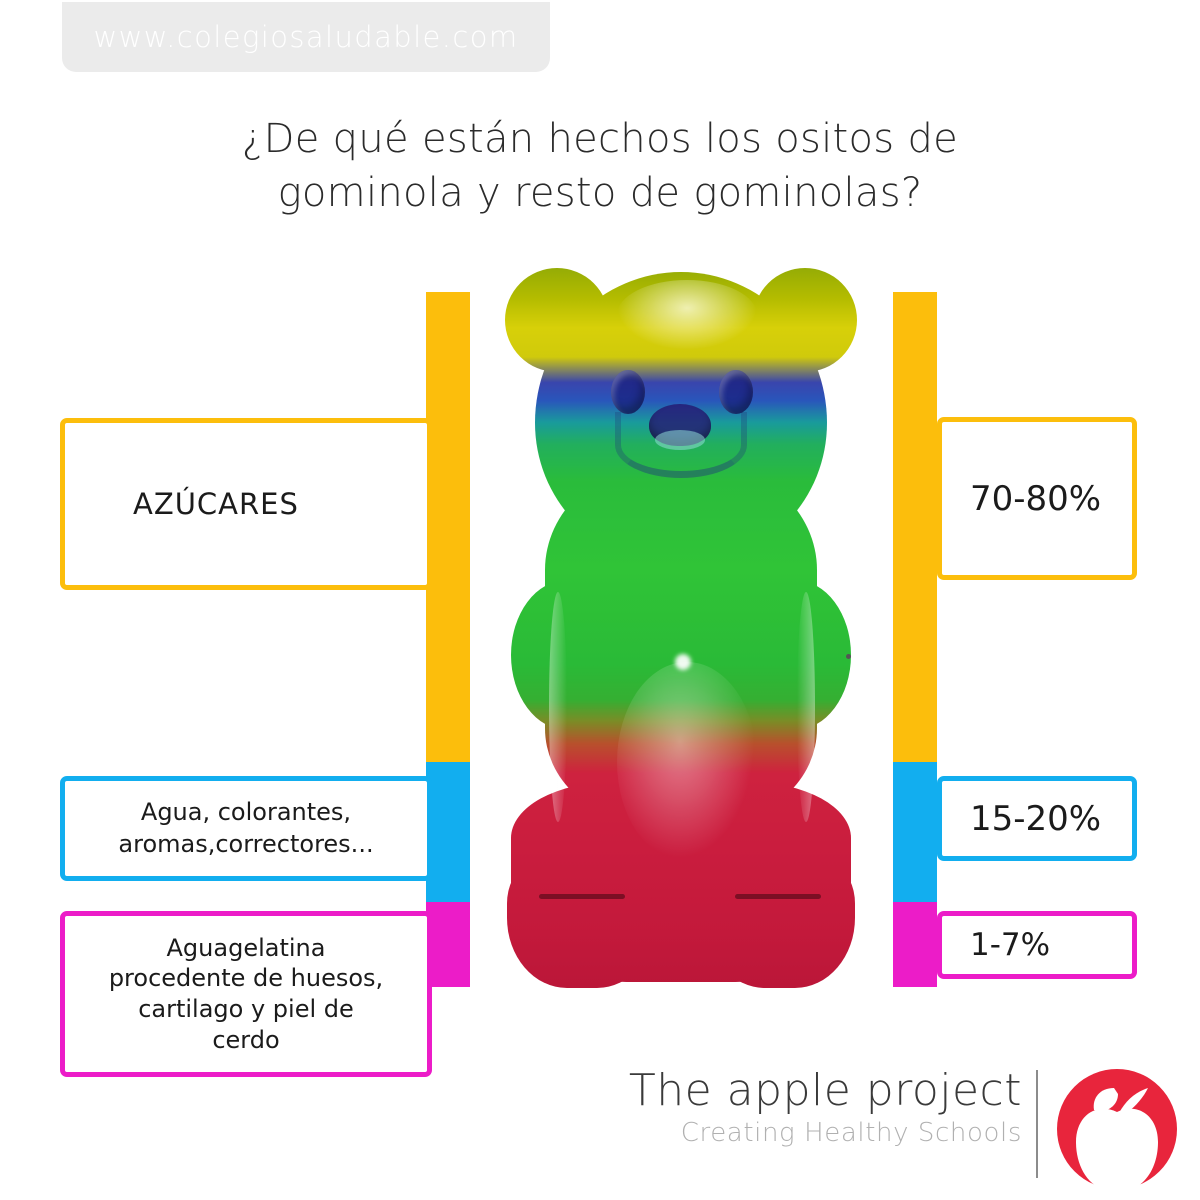  I want to click on value-box-gelatin: 1-7%, so click(1037, 945).